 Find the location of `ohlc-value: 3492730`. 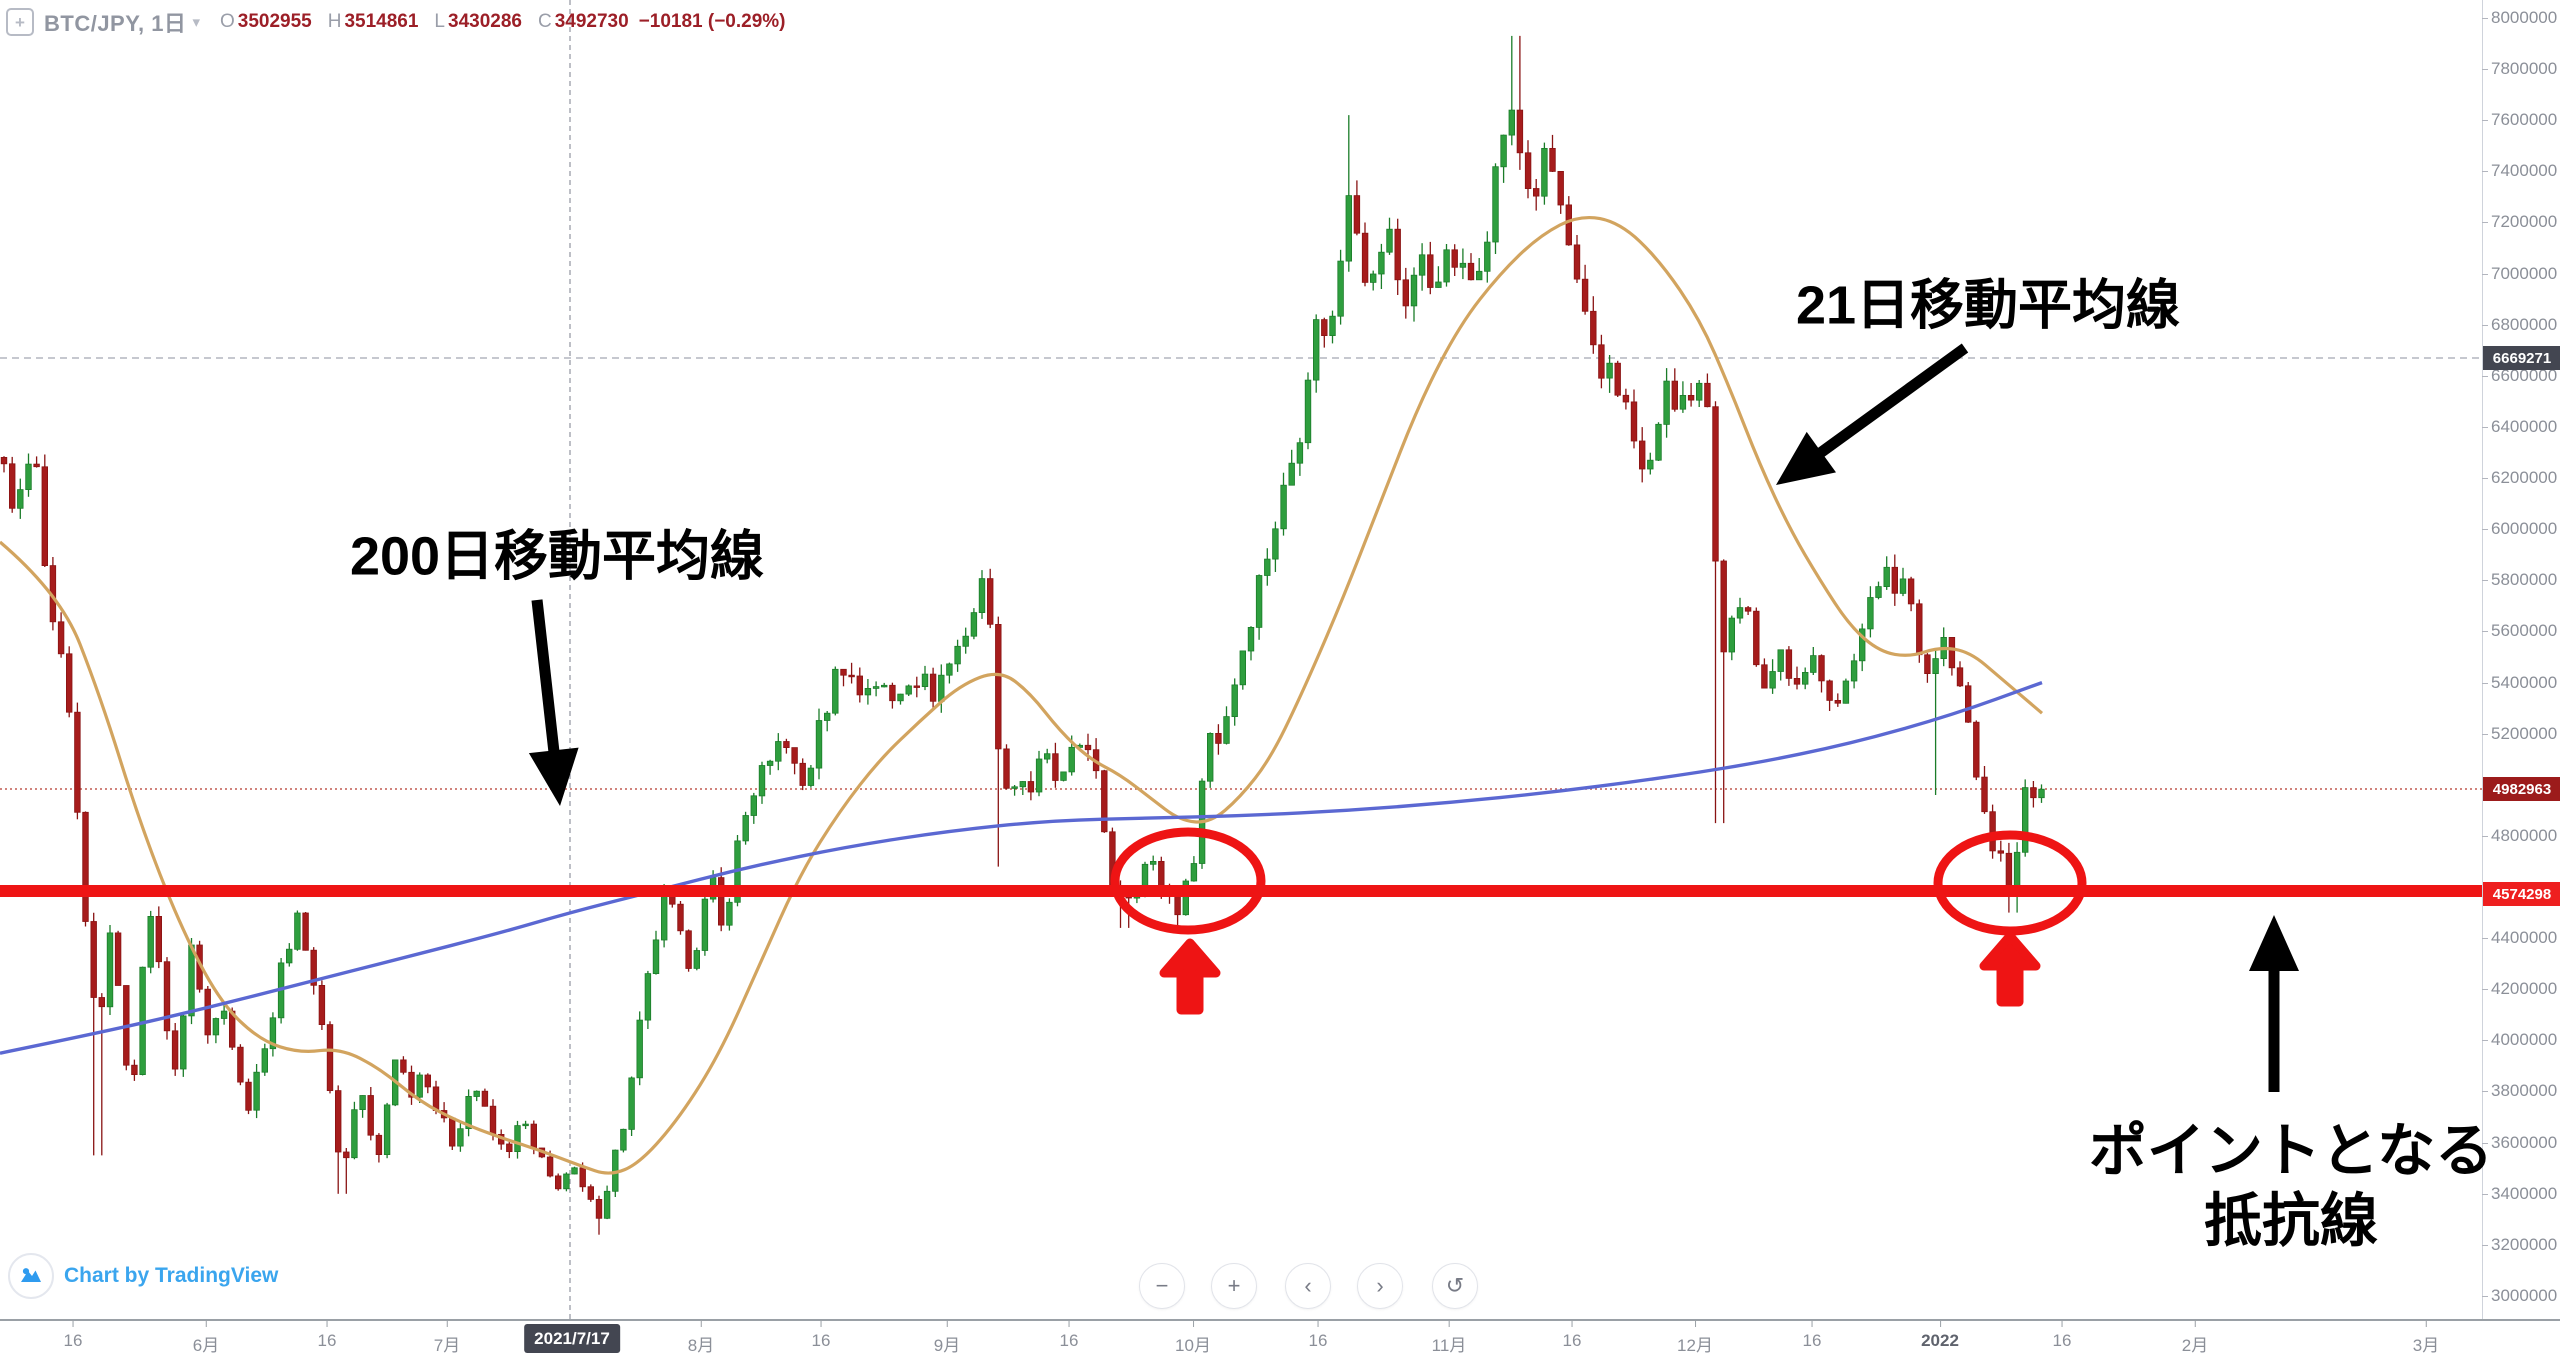

ohlc-value: 3492730 is located at coordinates (591, 21).